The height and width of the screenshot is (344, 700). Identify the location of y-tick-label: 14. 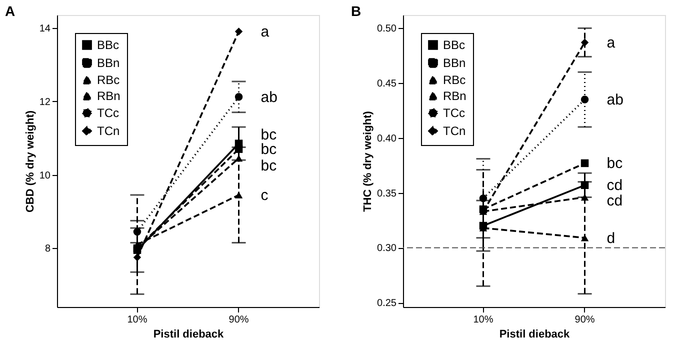
(45, 28).